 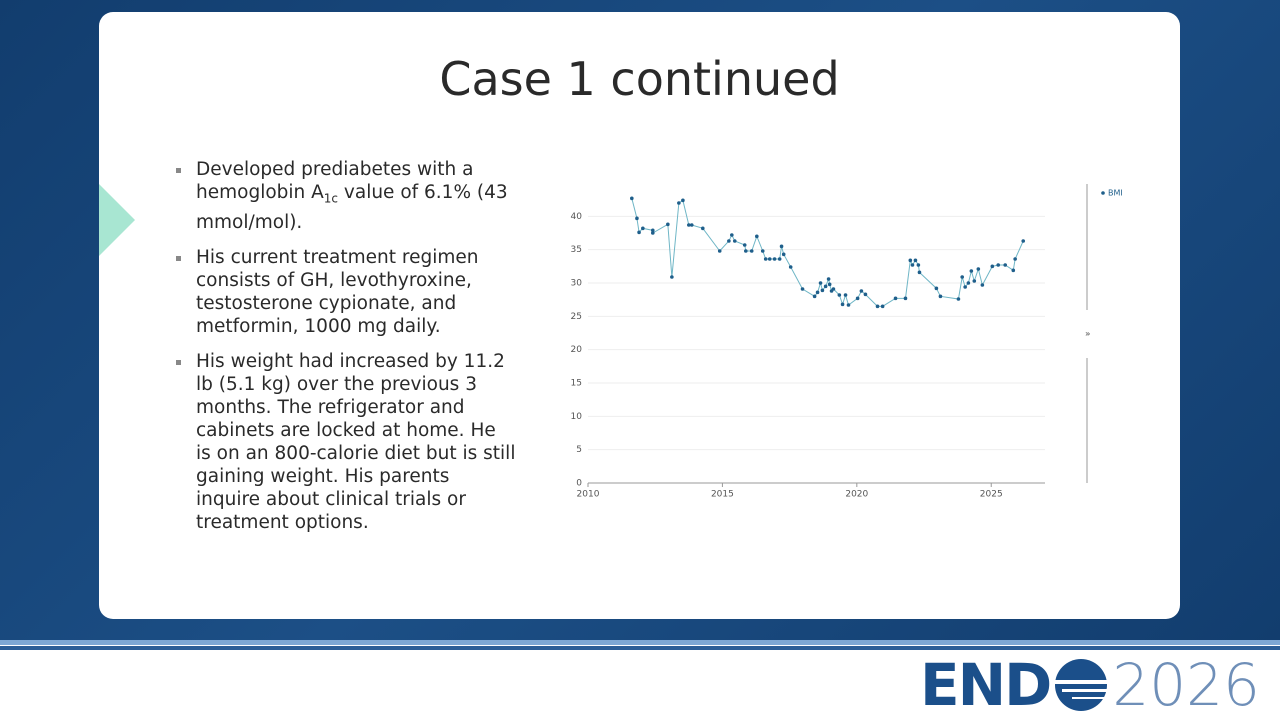 I want to click on y-tick-label: 10, so click(x=577, y=417).